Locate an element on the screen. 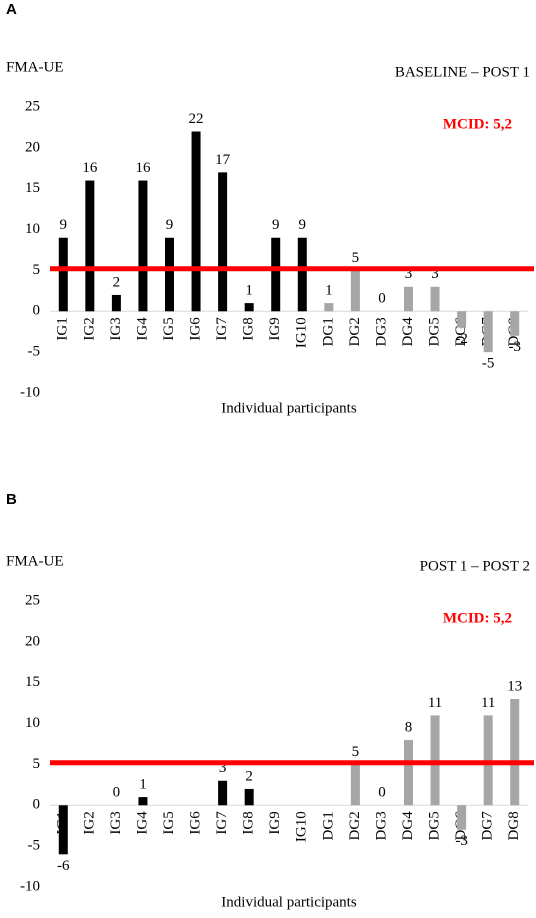 This screenshot has width=536, height=918. data-label: 22 is located at coordinates (196, 119).